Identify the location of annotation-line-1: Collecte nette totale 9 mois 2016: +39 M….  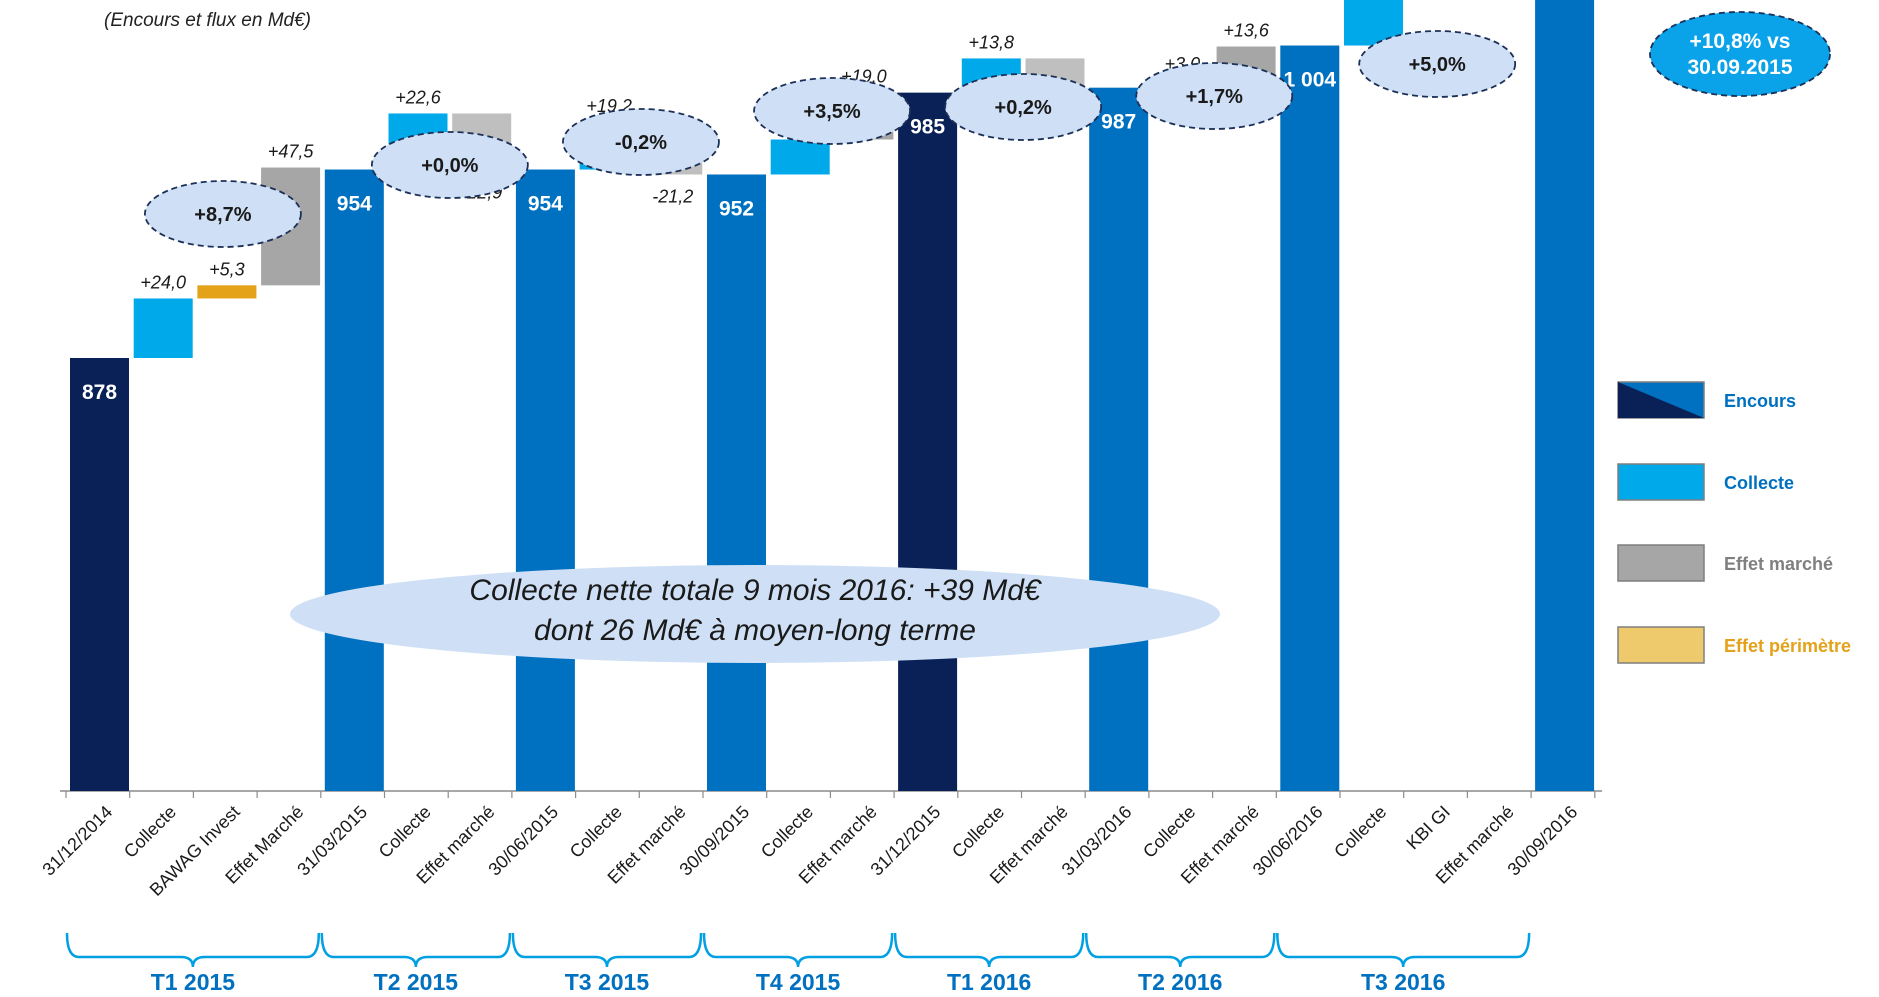
(755, 590).